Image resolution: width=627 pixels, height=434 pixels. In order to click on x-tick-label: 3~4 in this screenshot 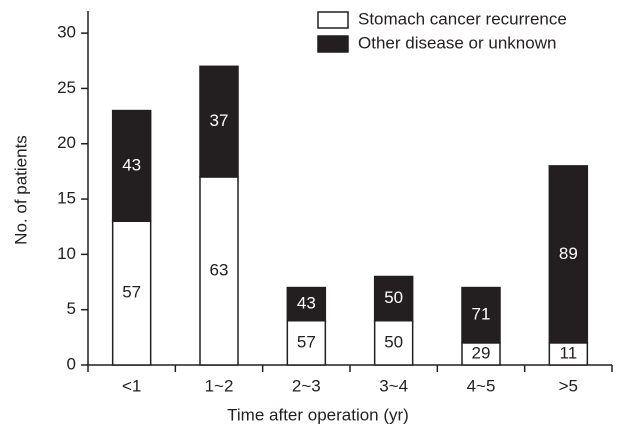, I will do `click(393, 385)`.